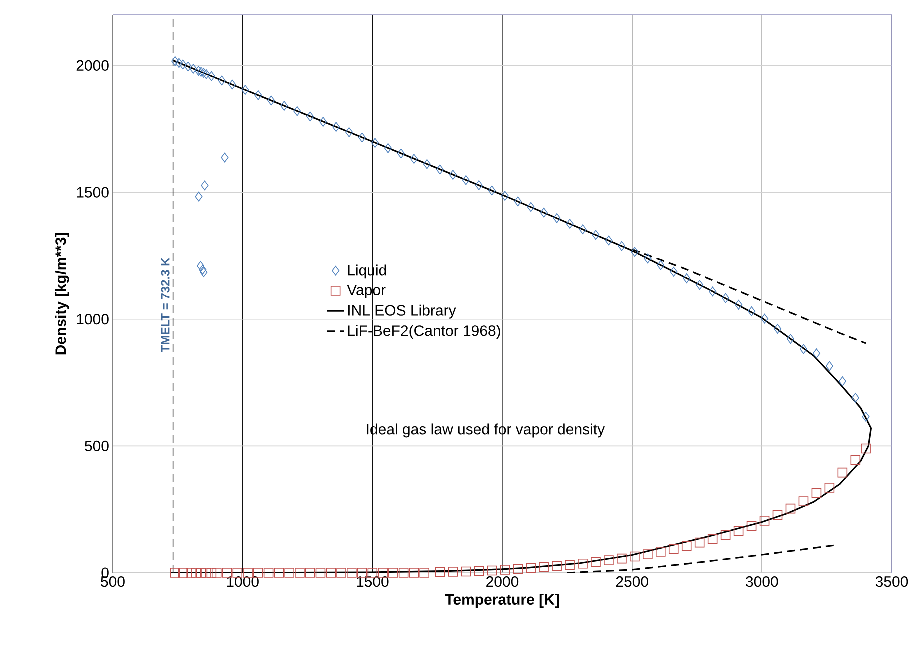 Image resolution: width=918 pixels, height=652 pixels. What do you see at coordinates (502, 601) in the screenshot?
I see `x-axis-title: Temperature [K]` at bounding box center [502, 601].